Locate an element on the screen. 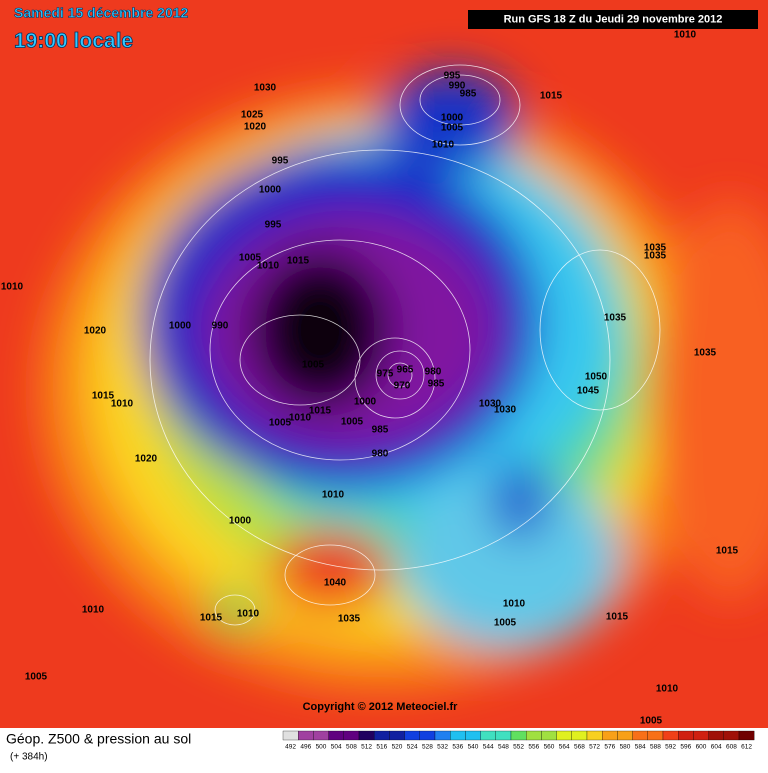  isobar-label: 1050 is located at coordinates (596, 377).